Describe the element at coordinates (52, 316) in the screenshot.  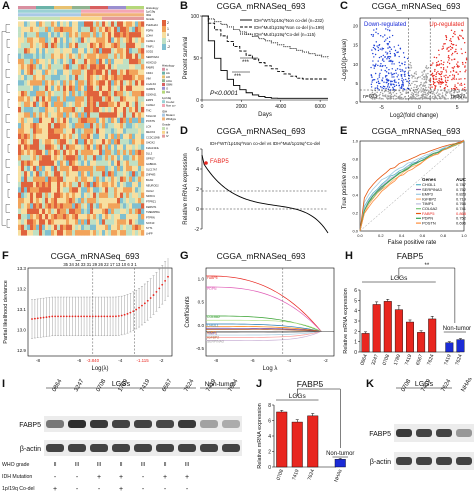
I see `cv-point` at that location.